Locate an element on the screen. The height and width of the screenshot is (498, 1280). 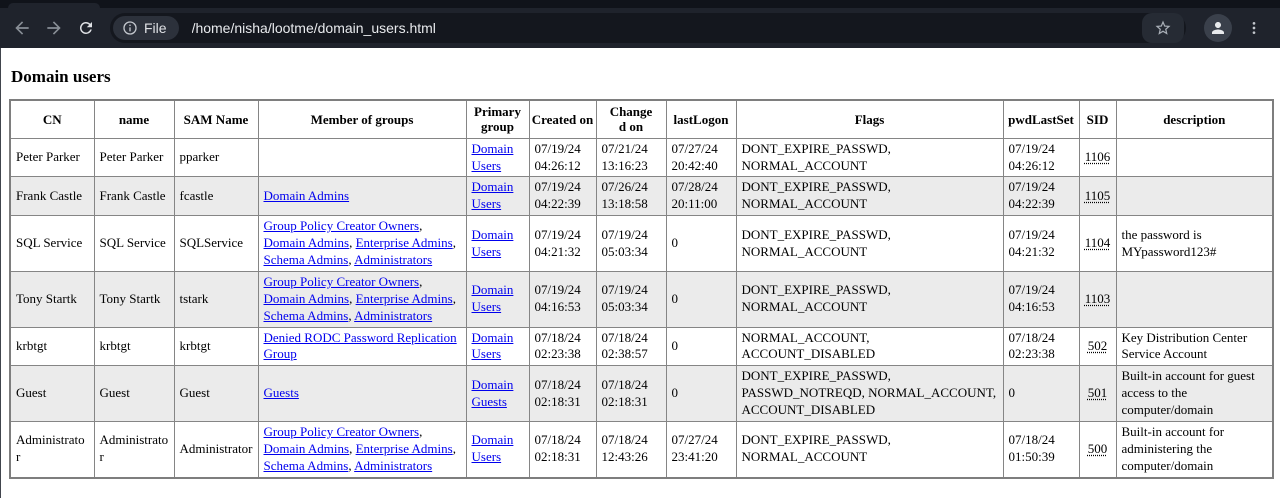
cell-sid: 502 is located at coordinates (1097, 346).